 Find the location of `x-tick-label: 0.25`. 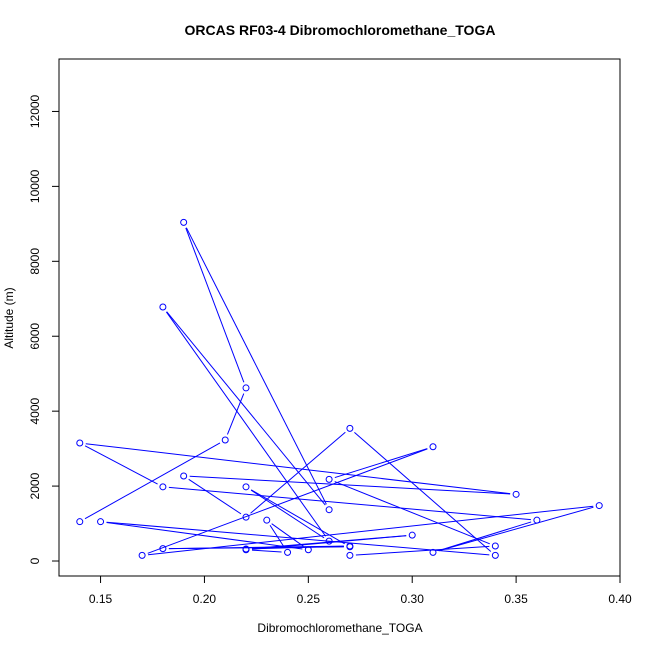

x-tick-label: 0.25 is located at coordinates (309, 599).